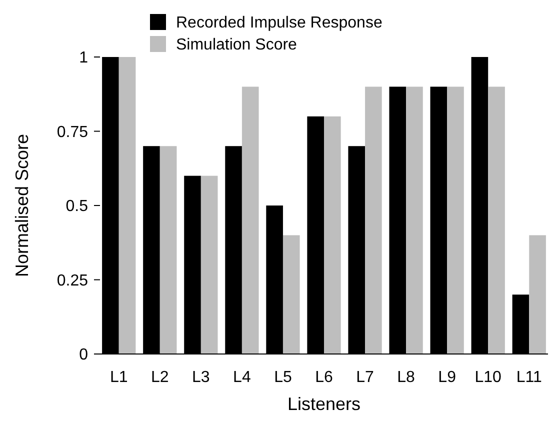 The height and width of the screenshot is (422, 560). Describe the element at coordinates (201, 377) in the screenshot. I see `x-tick-label: L3` at that location.